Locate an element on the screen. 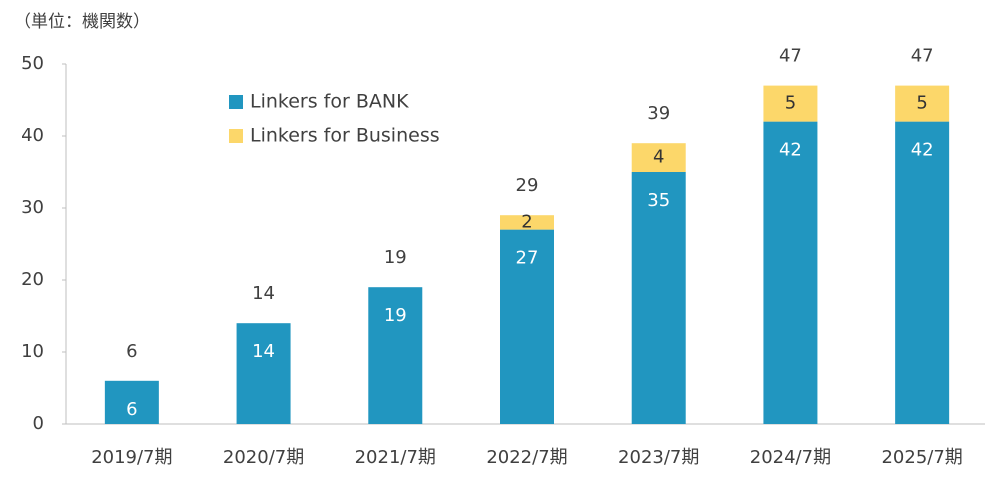  legend-label: Linkers for BANK is located at coordinates (329, 102).